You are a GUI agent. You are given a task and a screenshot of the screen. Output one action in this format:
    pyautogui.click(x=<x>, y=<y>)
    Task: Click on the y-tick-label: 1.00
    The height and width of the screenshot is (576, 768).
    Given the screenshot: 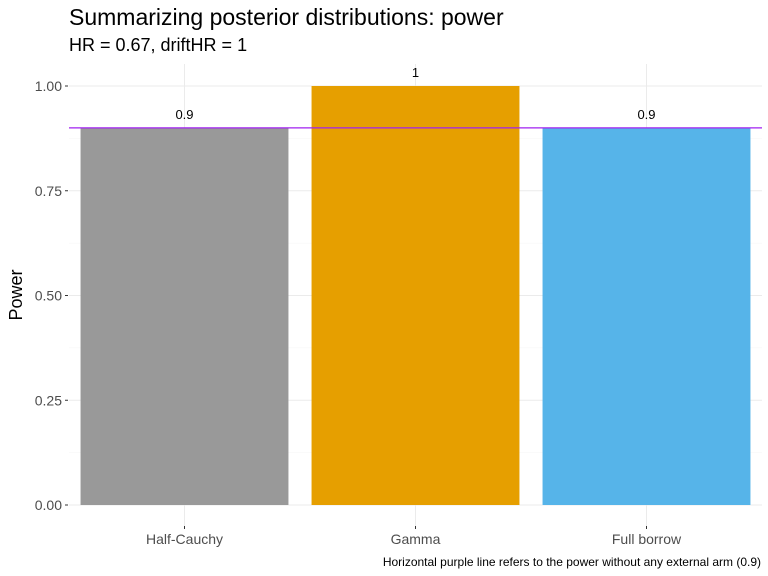 What is the action you would take?
    pyautogui.click(x=48, y=86)
    